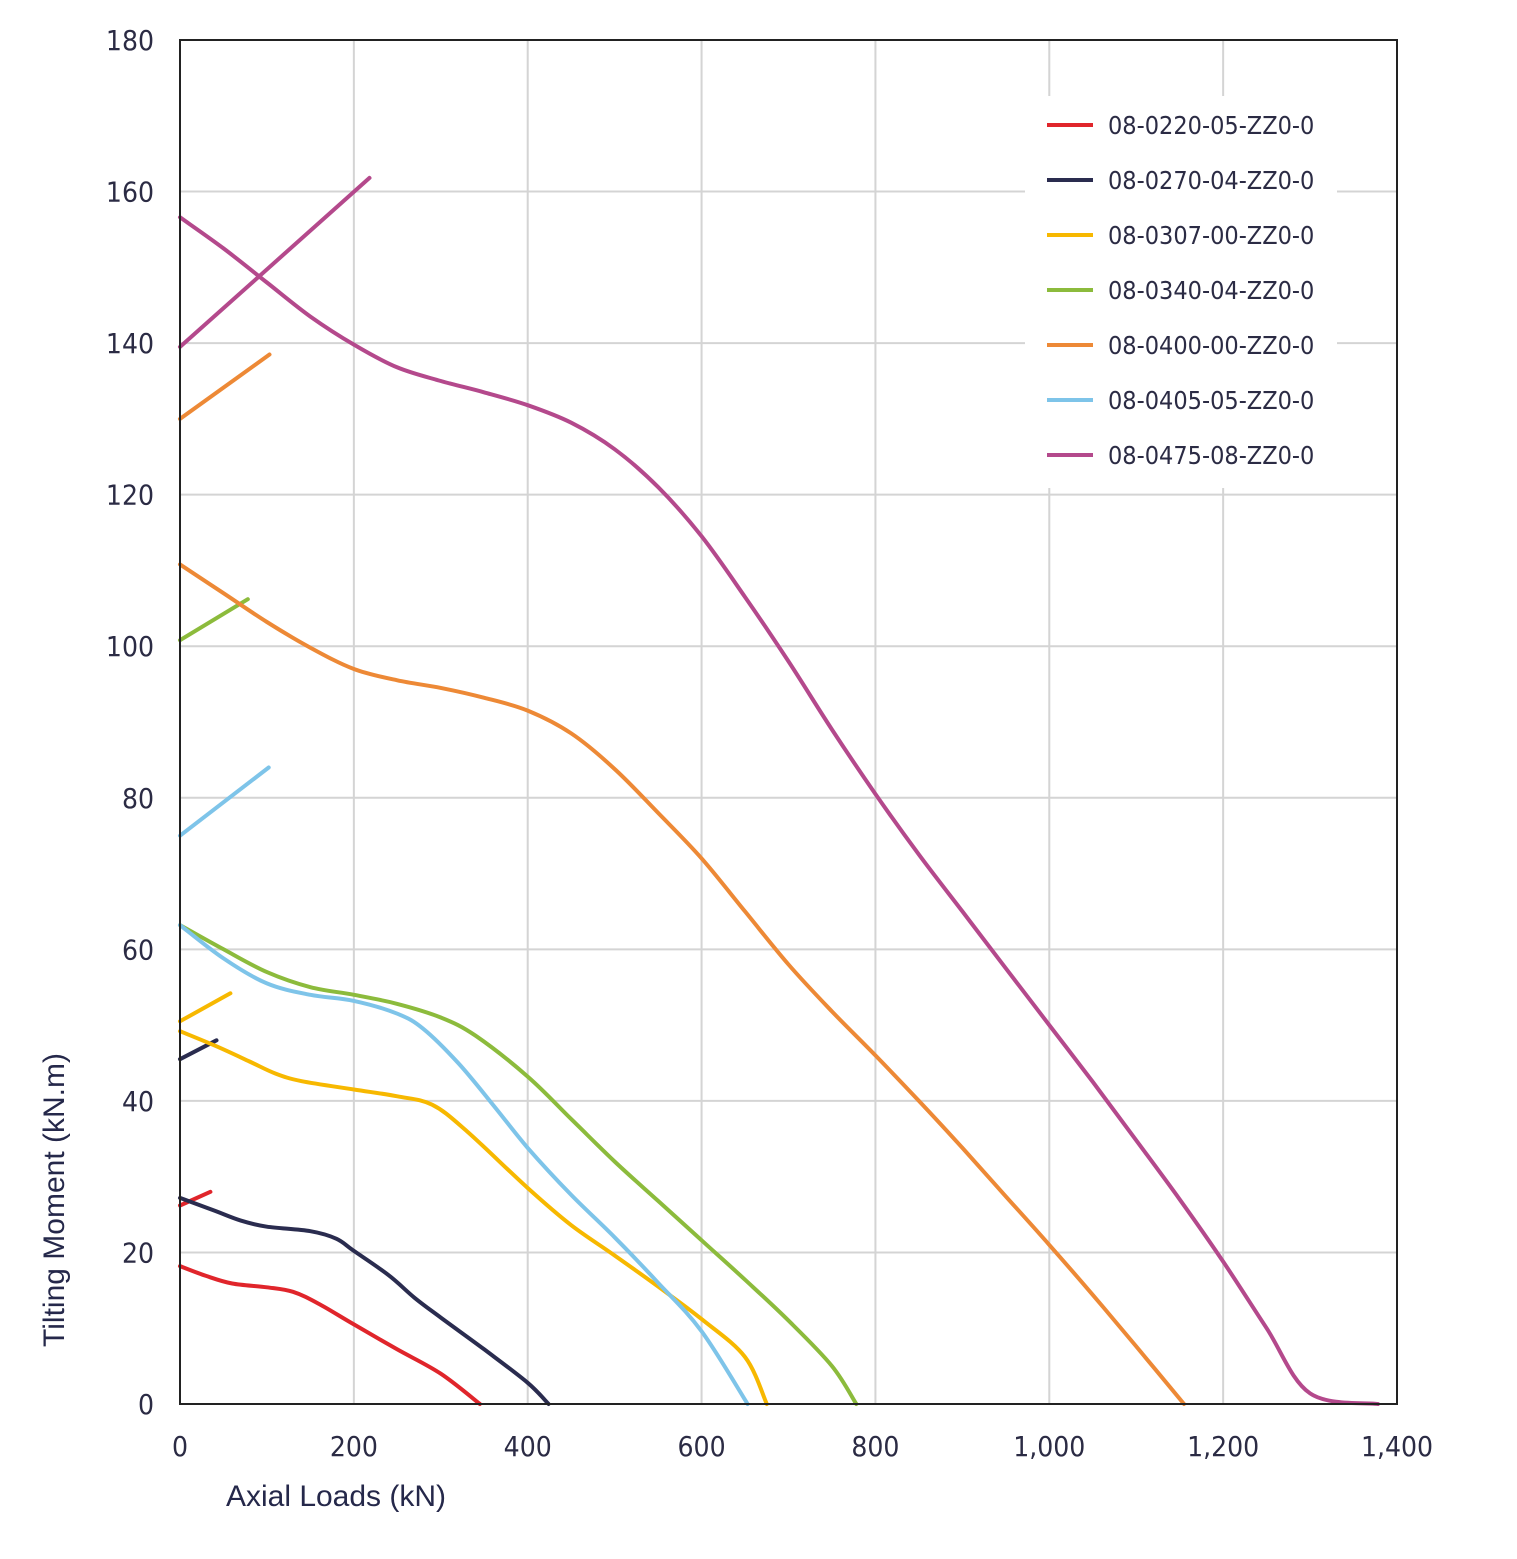  What do you see at coordinates (54, 1200) in the screenshot?
I see `y-axis-title: Tilting Moment (kN.m)` at bounding box center [54, 1200].